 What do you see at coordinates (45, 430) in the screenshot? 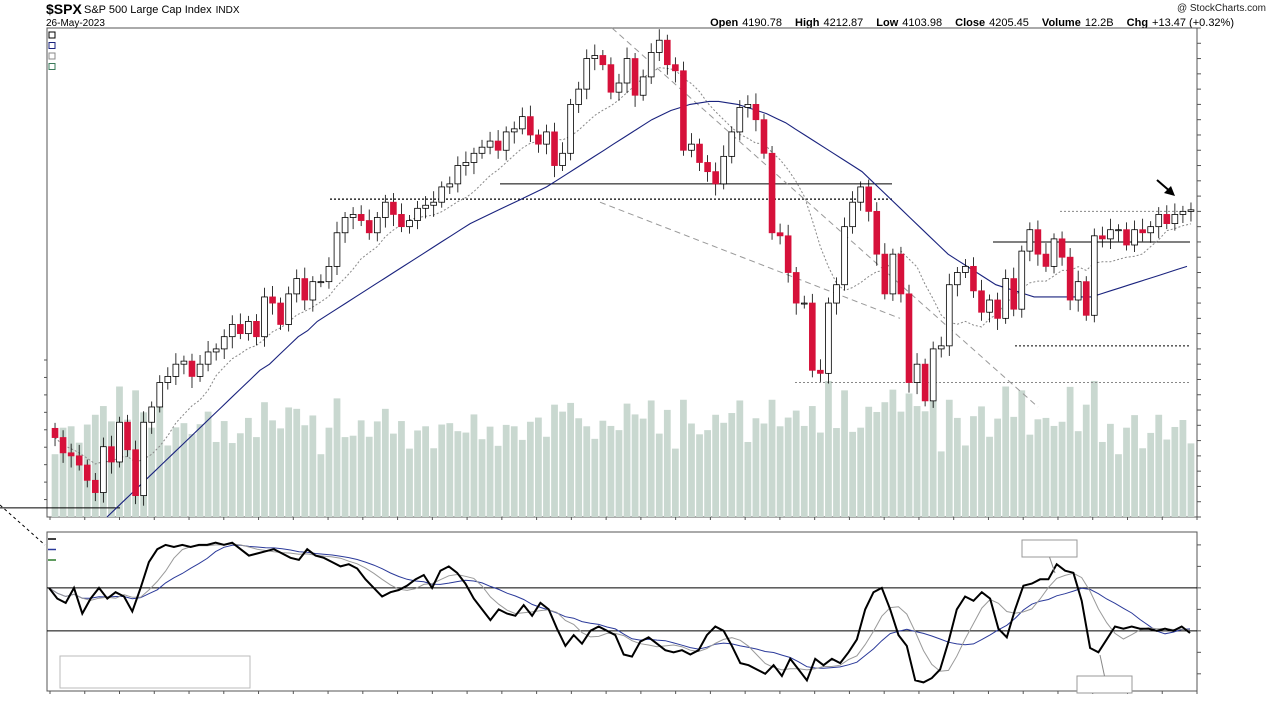
I see `volume-axis` at bounding box center [45, 430].